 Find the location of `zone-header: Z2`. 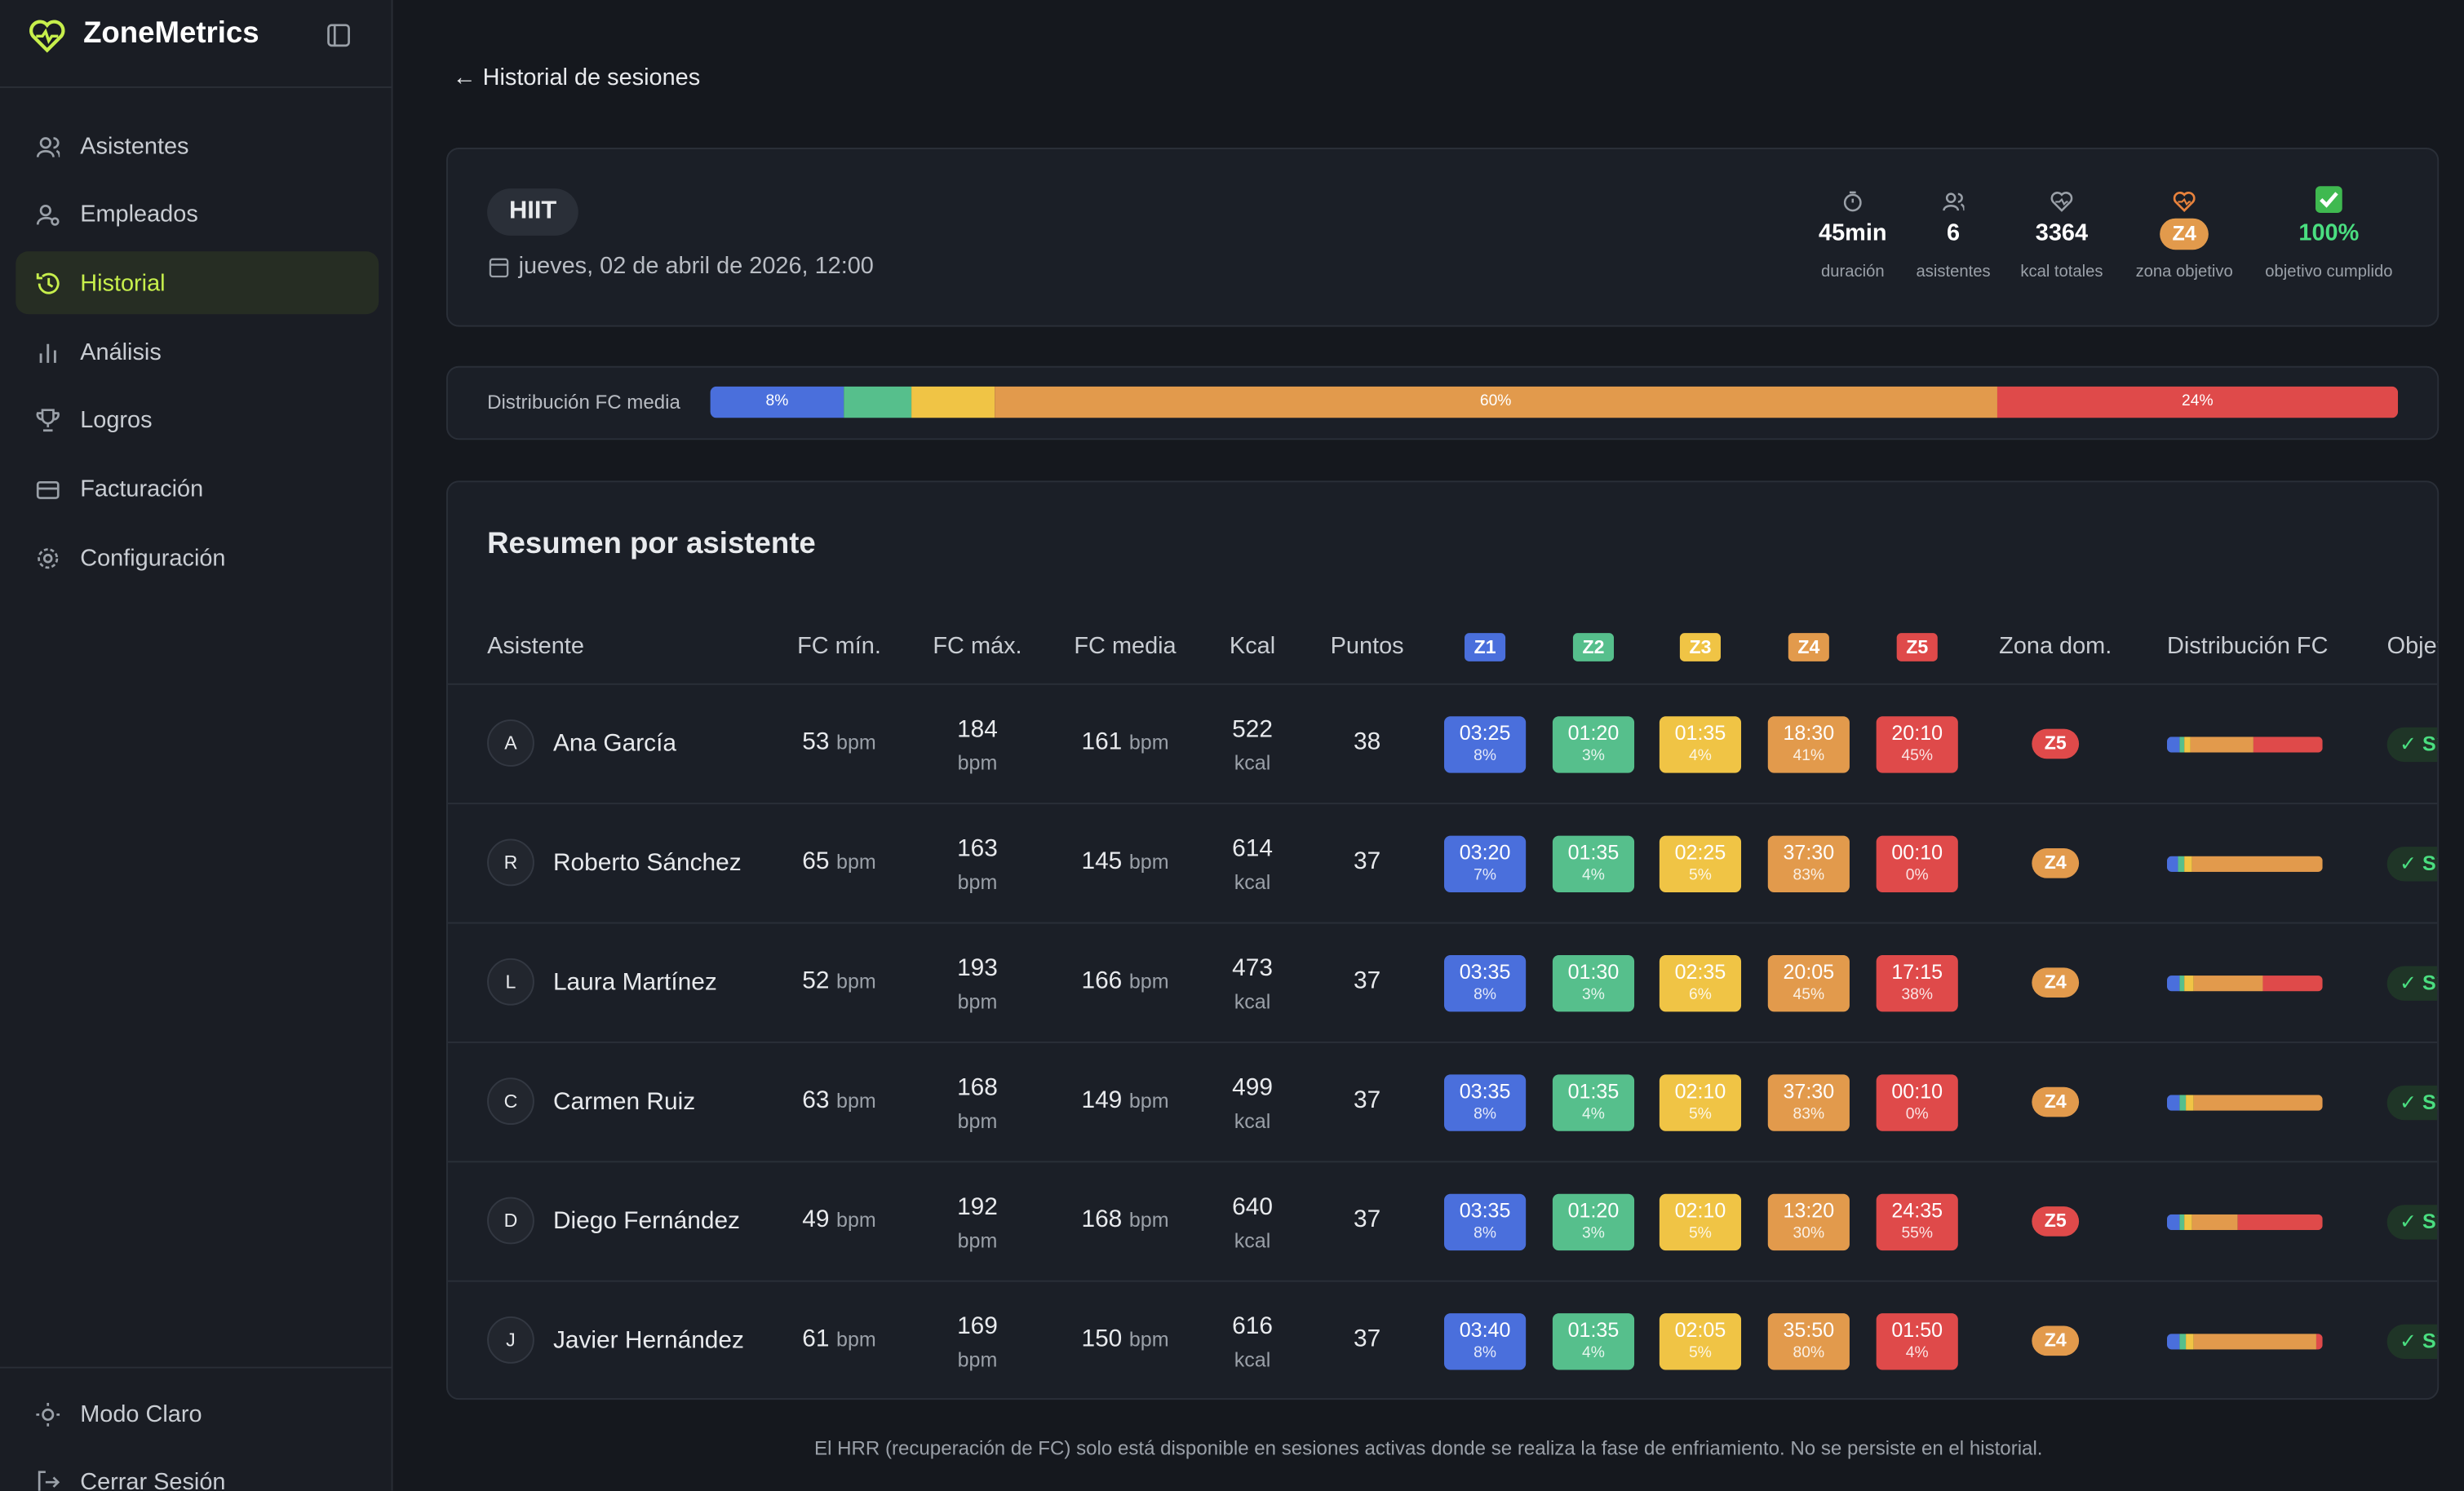

zone-header: Z2 is located at coordinates (1593, 647).